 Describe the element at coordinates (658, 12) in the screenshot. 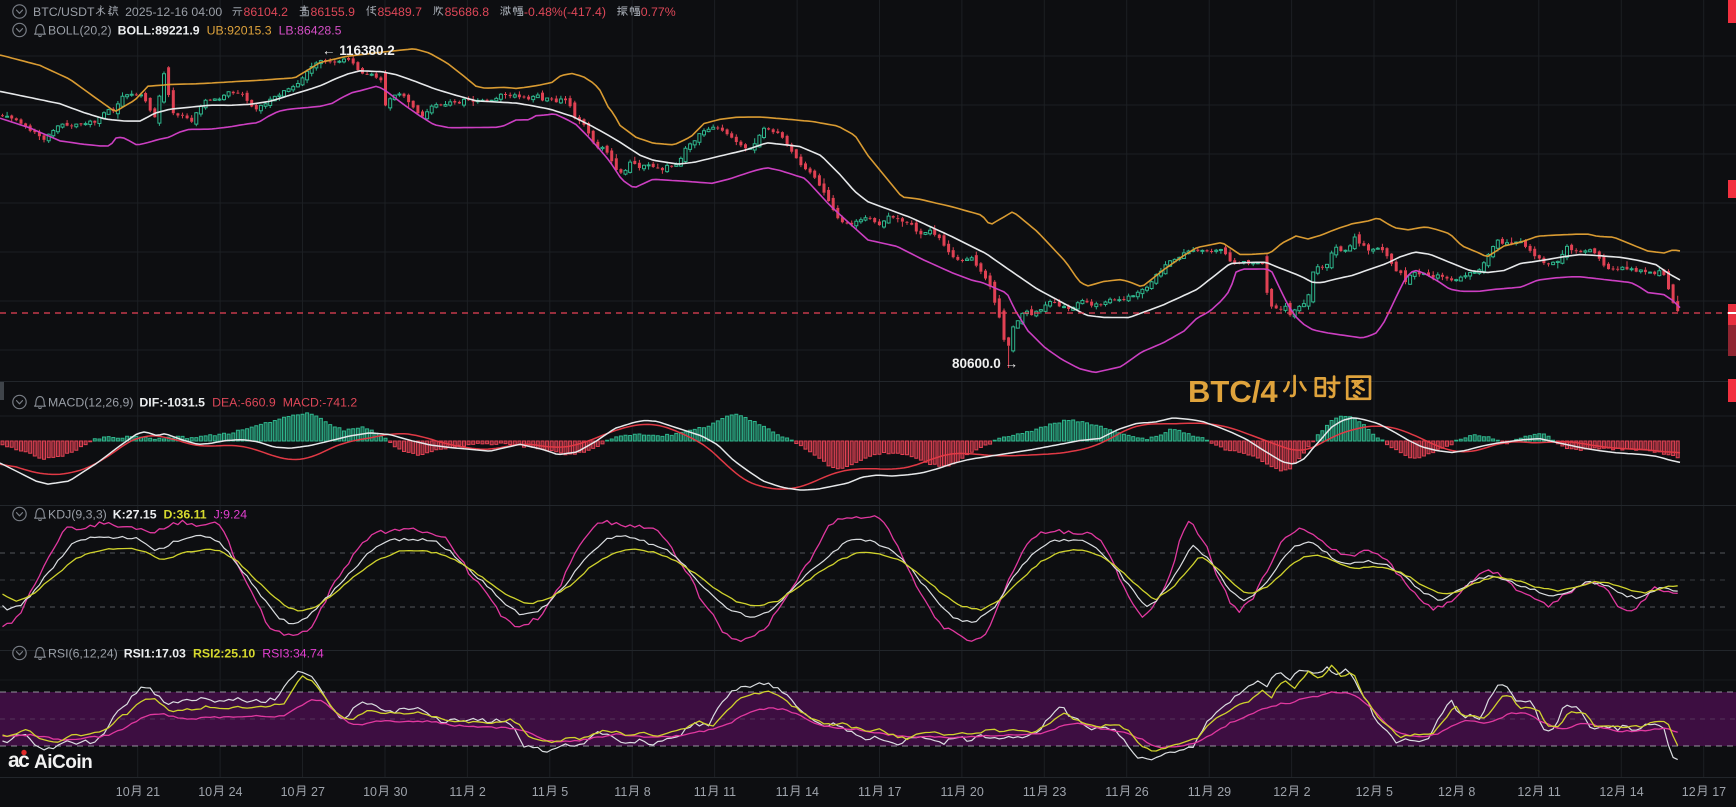

I see `svg-text: 0.77%` at that location.